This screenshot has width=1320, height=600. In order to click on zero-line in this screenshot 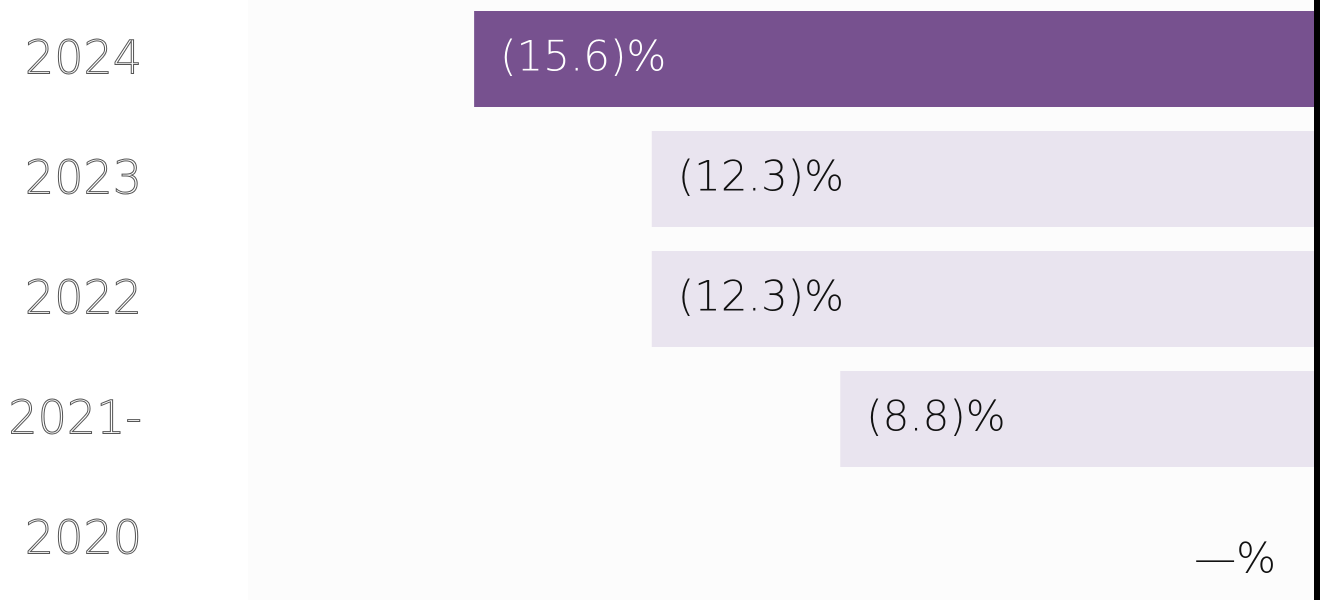, I will do `click(1317, 300)`.